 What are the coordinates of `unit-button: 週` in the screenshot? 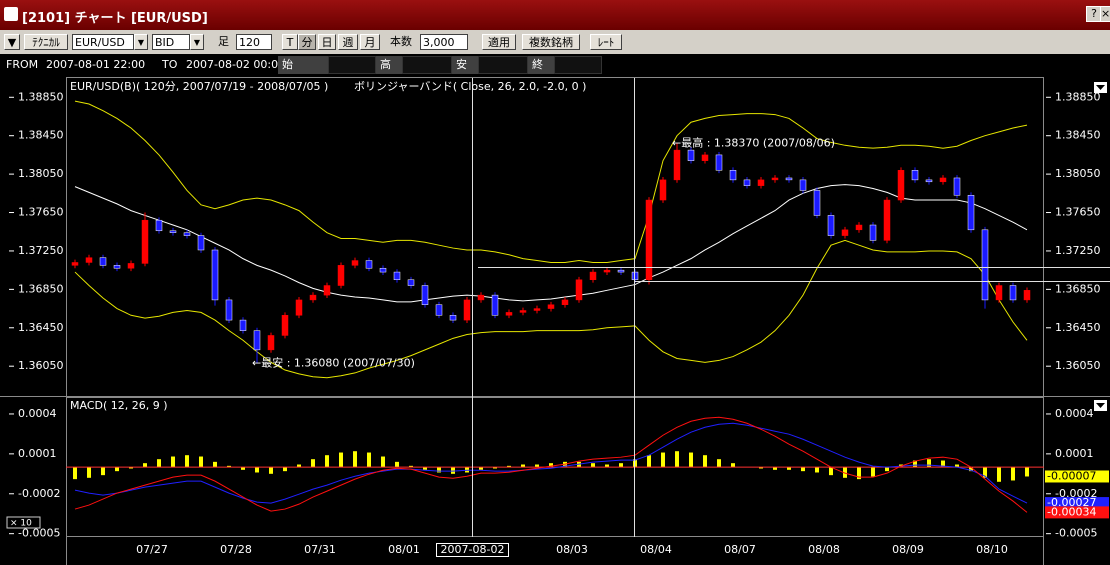 It's located at (348, 42).